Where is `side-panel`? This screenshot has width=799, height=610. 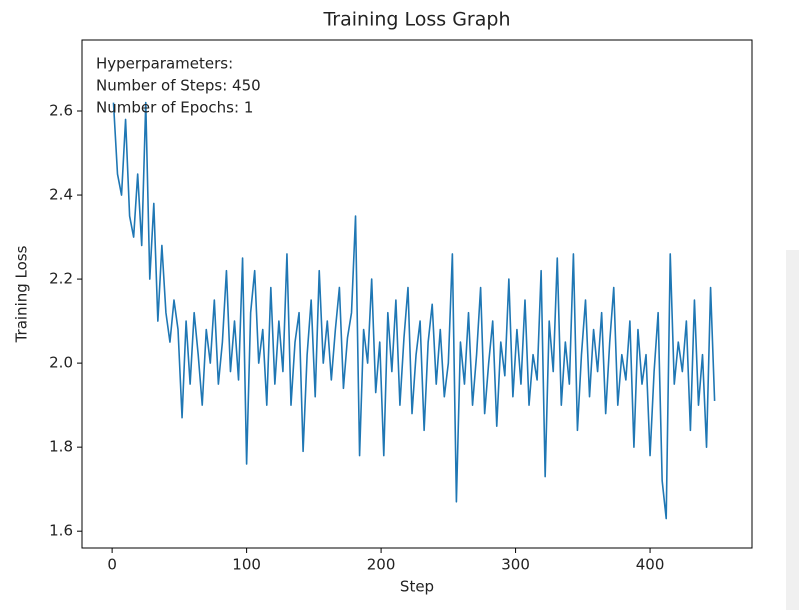
side-panel is located at coordinates (792, 430).